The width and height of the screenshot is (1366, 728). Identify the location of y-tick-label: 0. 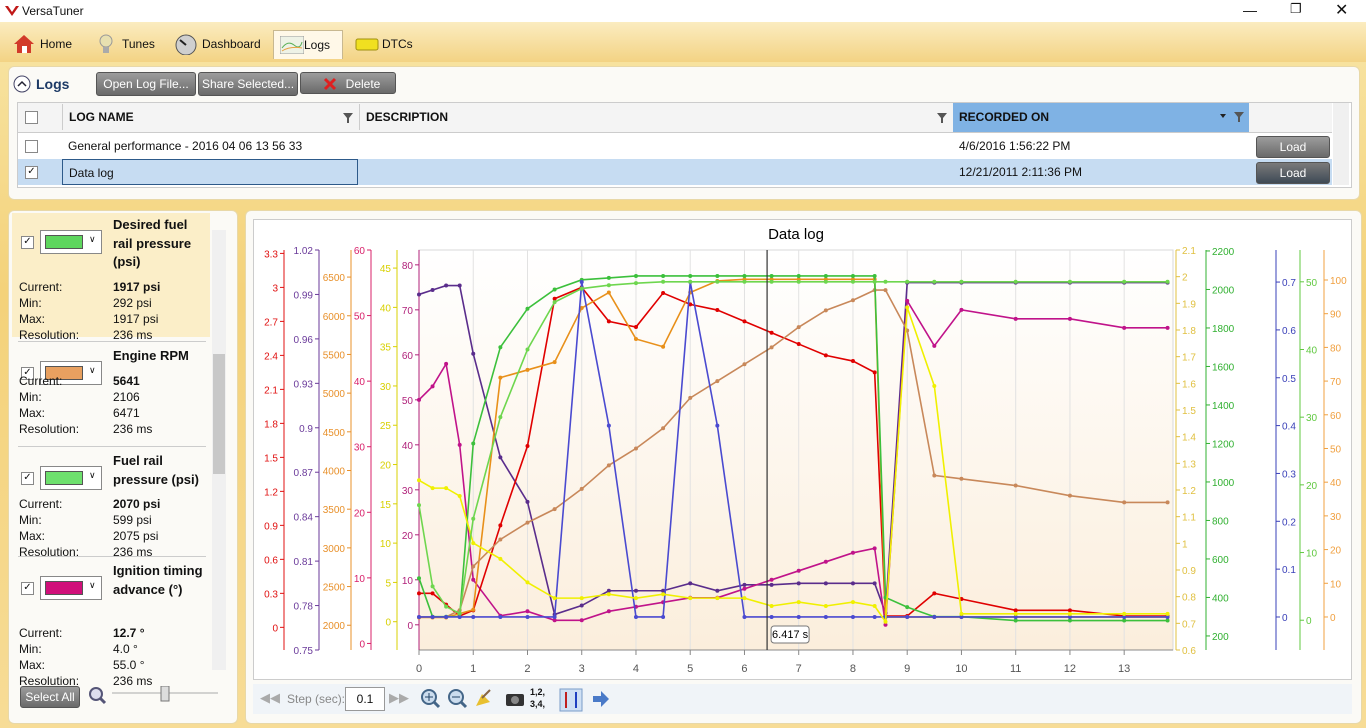
(388, 623).